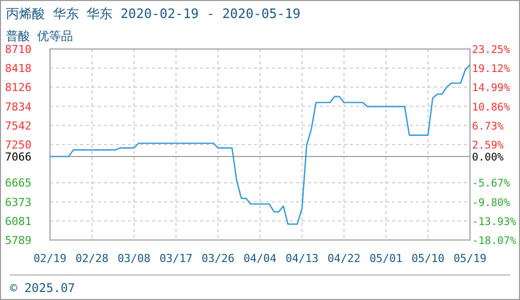 The image size is (520, 300). I want to click on y-tick-label: 7250, so click(18, 145).